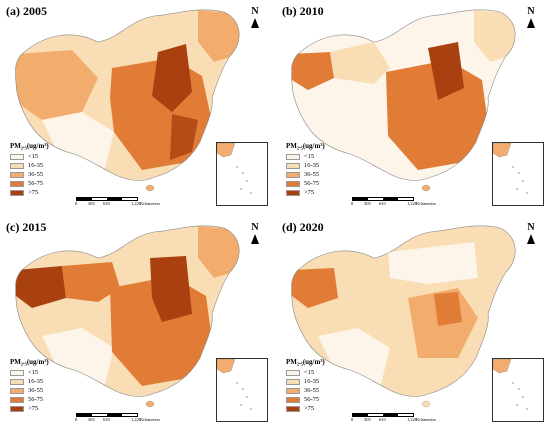 Image resolution: width=550 pixels, height=431 pixels. I want to click on panel-title: (d) 2020, so click(303, 227).